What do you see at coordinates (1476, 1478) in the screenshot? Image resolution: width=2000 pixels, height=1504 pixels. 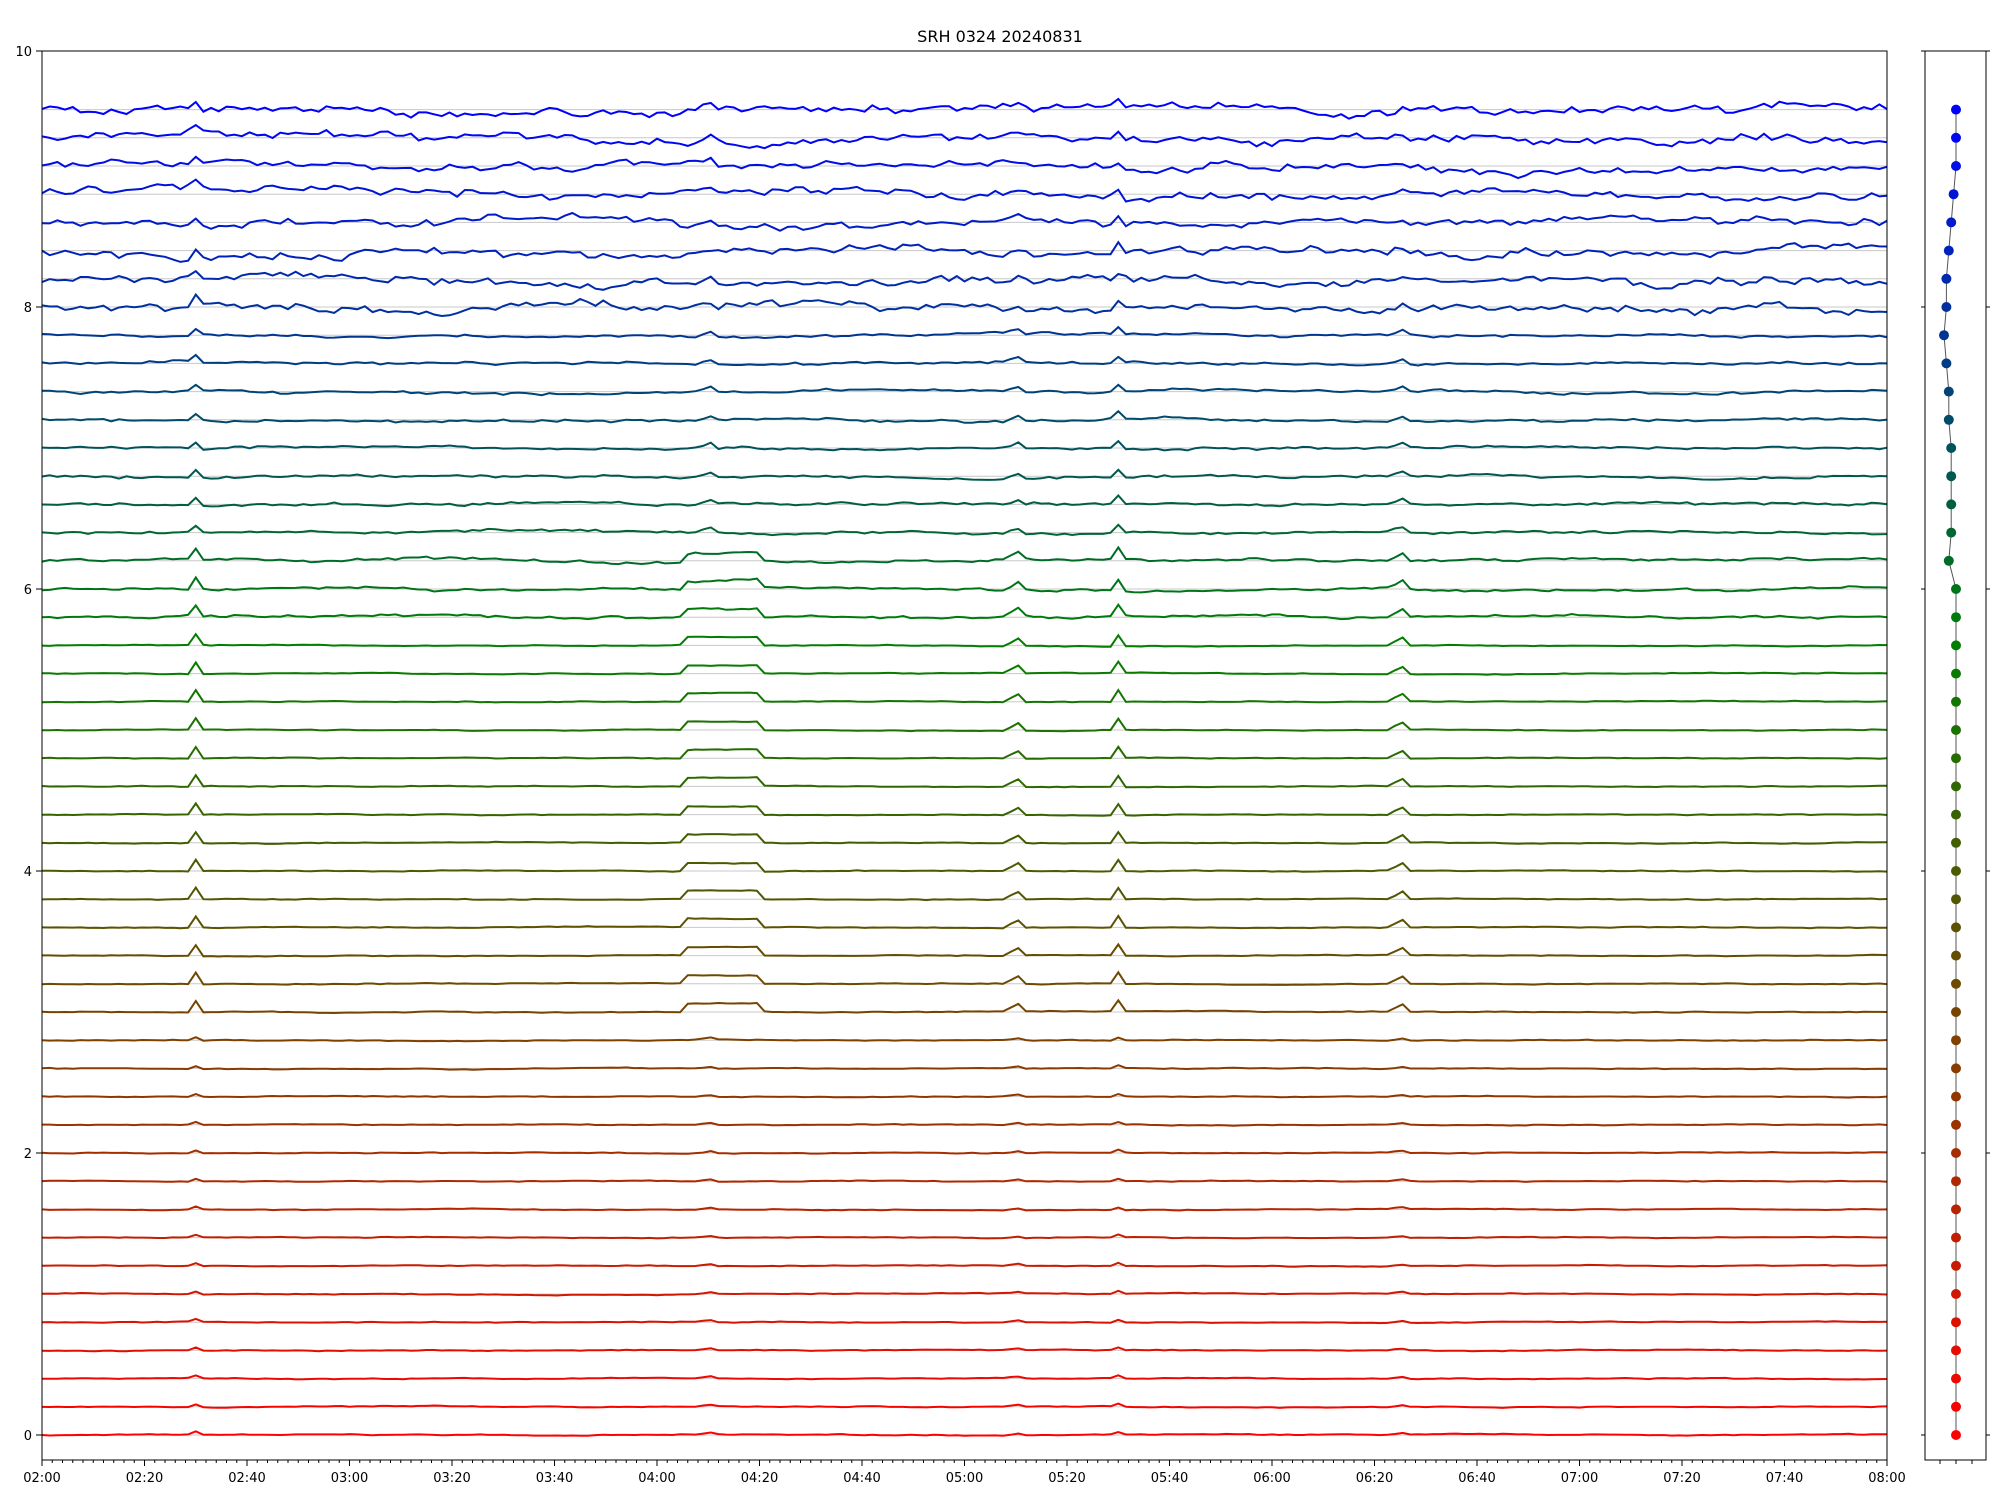 I see `x-tick-label: 06:40` at bounding box center [1476, 1478].